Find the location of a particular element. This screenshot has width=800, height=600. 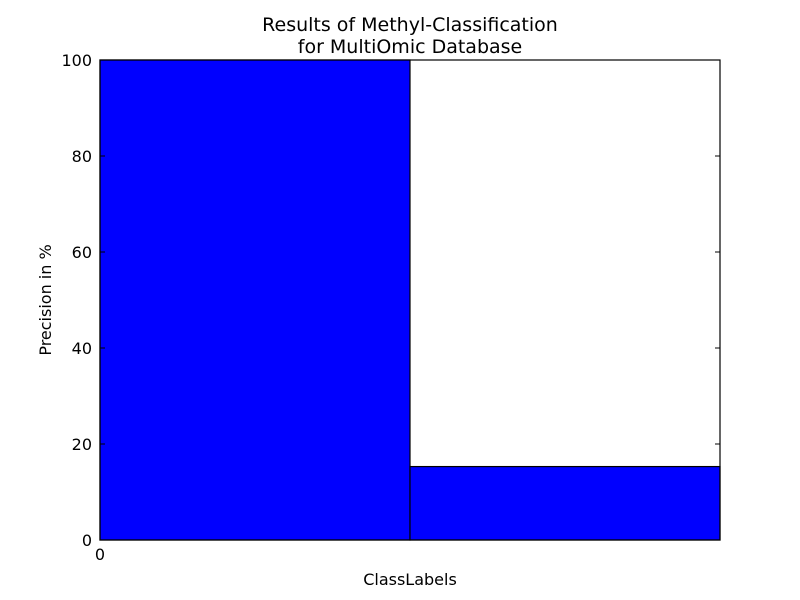

chart-title-line-1: Results of Methyl-Classification is located at coordinates (410, 25).